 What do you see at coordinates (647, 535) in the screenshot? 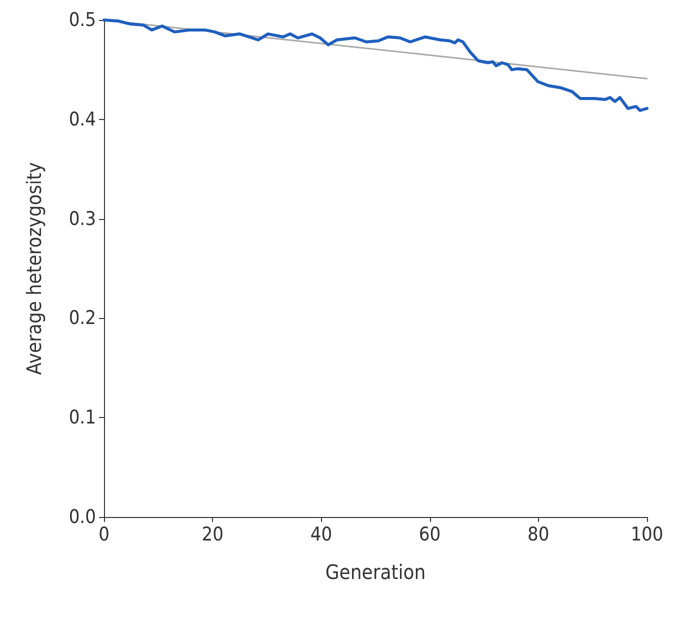
I see `x-tick-label: 100` at bounding box center [647, 535].